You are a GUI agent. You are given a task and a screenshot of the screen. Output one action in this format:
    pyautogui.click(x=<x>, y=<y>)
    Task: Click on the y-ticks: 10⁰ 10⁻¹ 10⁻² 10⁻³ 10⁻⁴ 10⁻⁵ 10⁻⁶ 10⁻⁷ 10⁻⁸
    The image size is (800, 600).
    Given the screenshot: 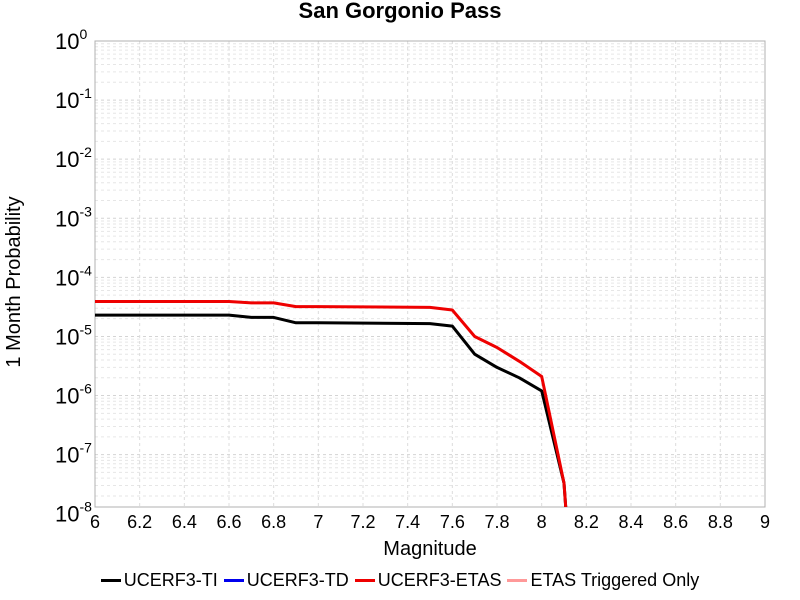 What is the action you would take?
    pyautogui.click(x=73, y=276)
    